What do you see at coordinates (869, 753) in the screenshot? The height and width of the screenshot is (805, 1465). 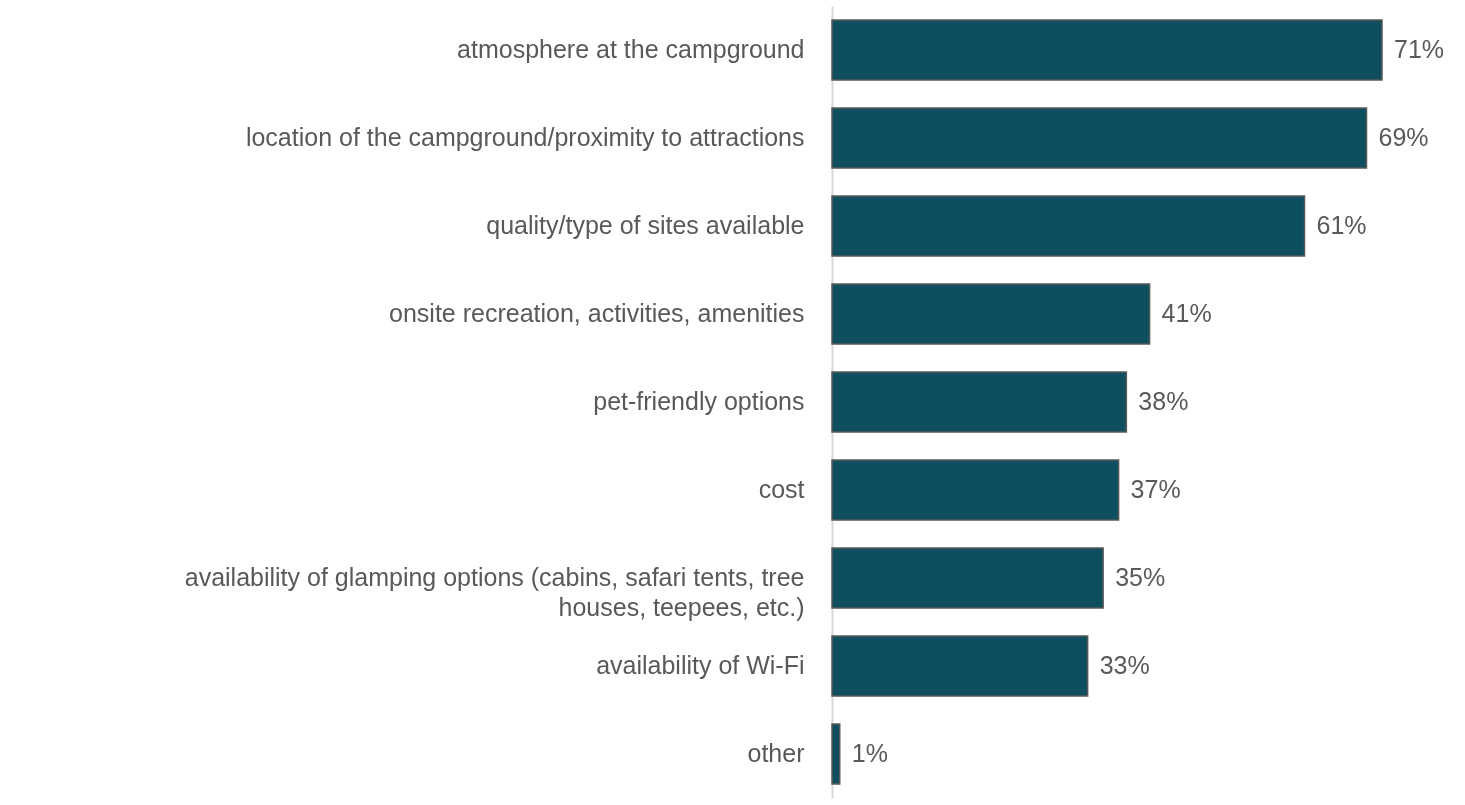 I see `data-label: 1%` at bounding box center [869, 753].